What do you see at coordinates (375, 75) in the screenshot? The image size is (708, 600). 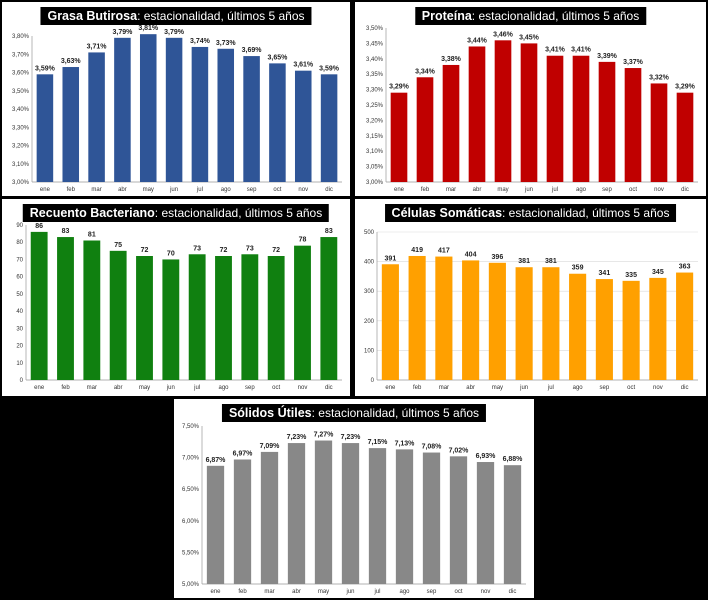 I see `y-tick-label: 3,35%` at bounding box center [375, 75].